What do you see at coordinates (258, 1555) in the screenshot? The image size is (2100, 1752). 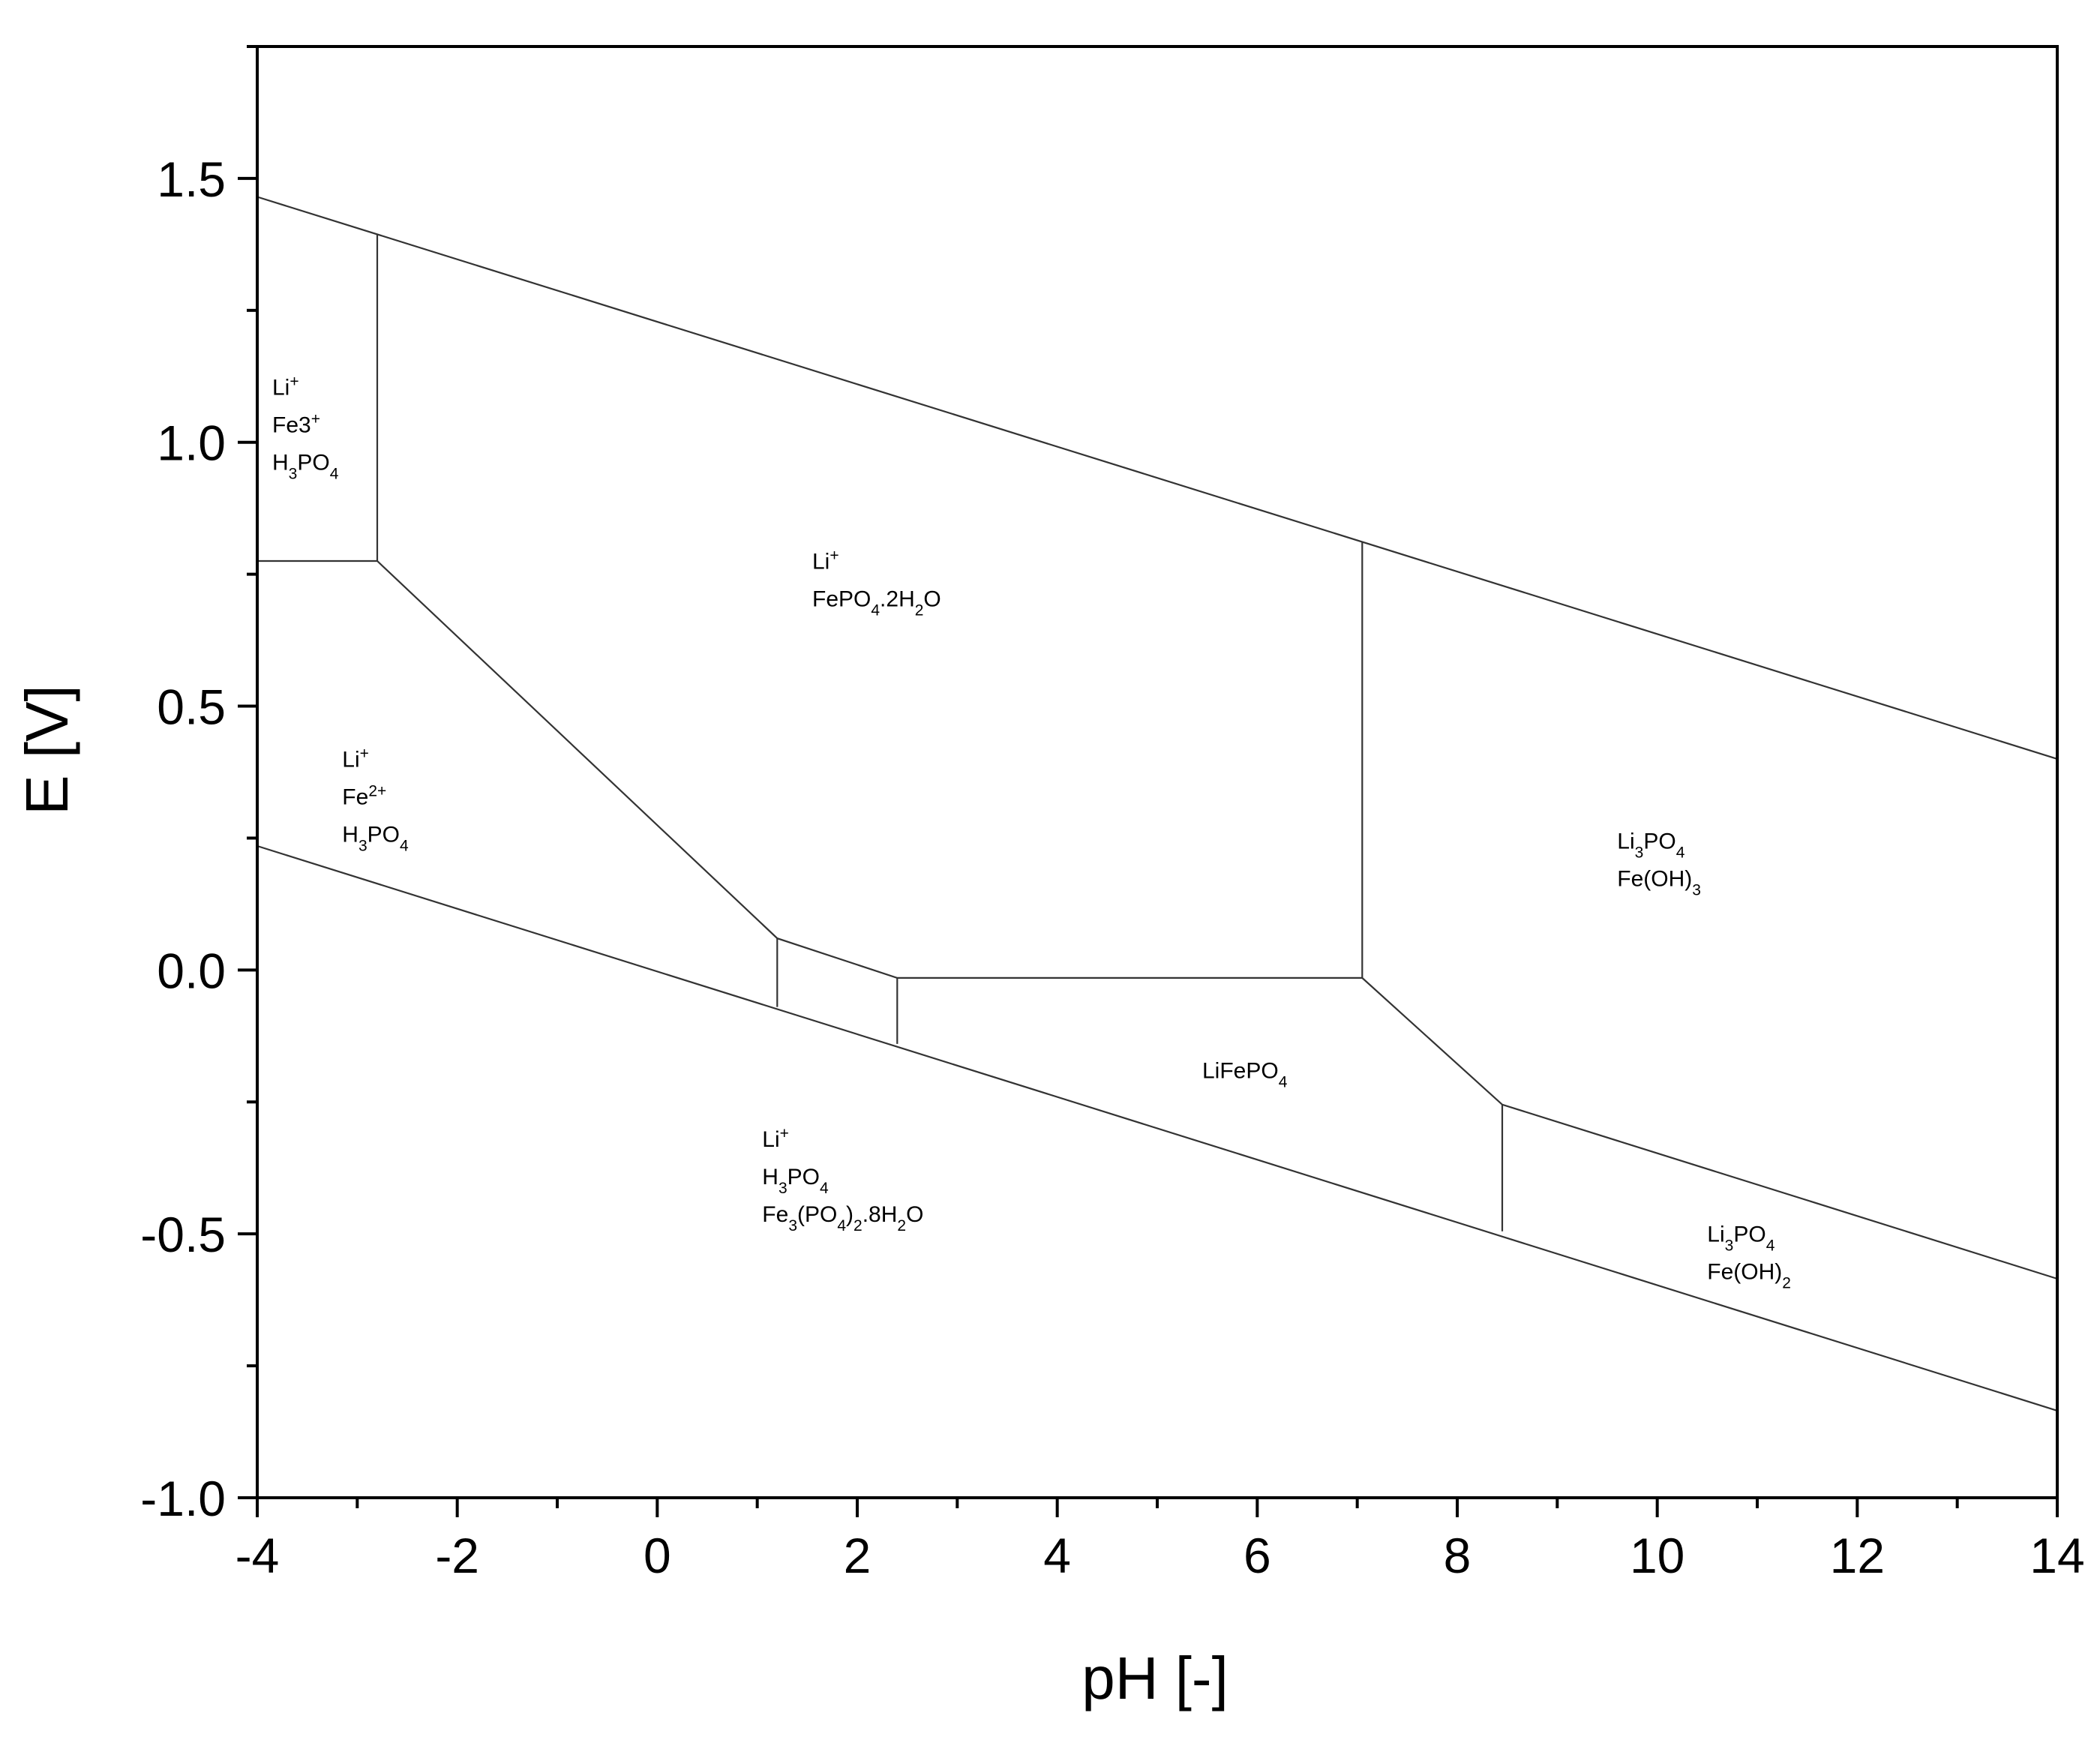 I see `x-tick-label: -4` at bounding box center [258, 1555].